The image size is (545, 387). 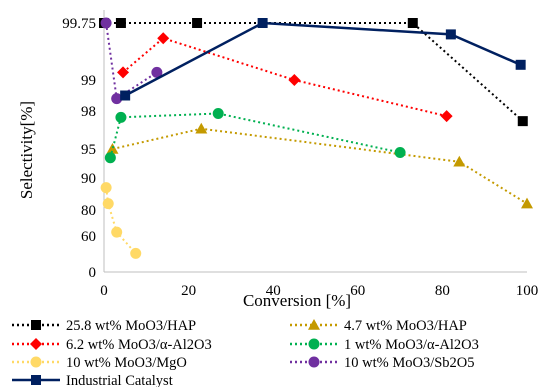 What do you see at coordinates (93, 273) in the screenshot?
I see `y-tick-label: 0` at bounding box center [93, 273].